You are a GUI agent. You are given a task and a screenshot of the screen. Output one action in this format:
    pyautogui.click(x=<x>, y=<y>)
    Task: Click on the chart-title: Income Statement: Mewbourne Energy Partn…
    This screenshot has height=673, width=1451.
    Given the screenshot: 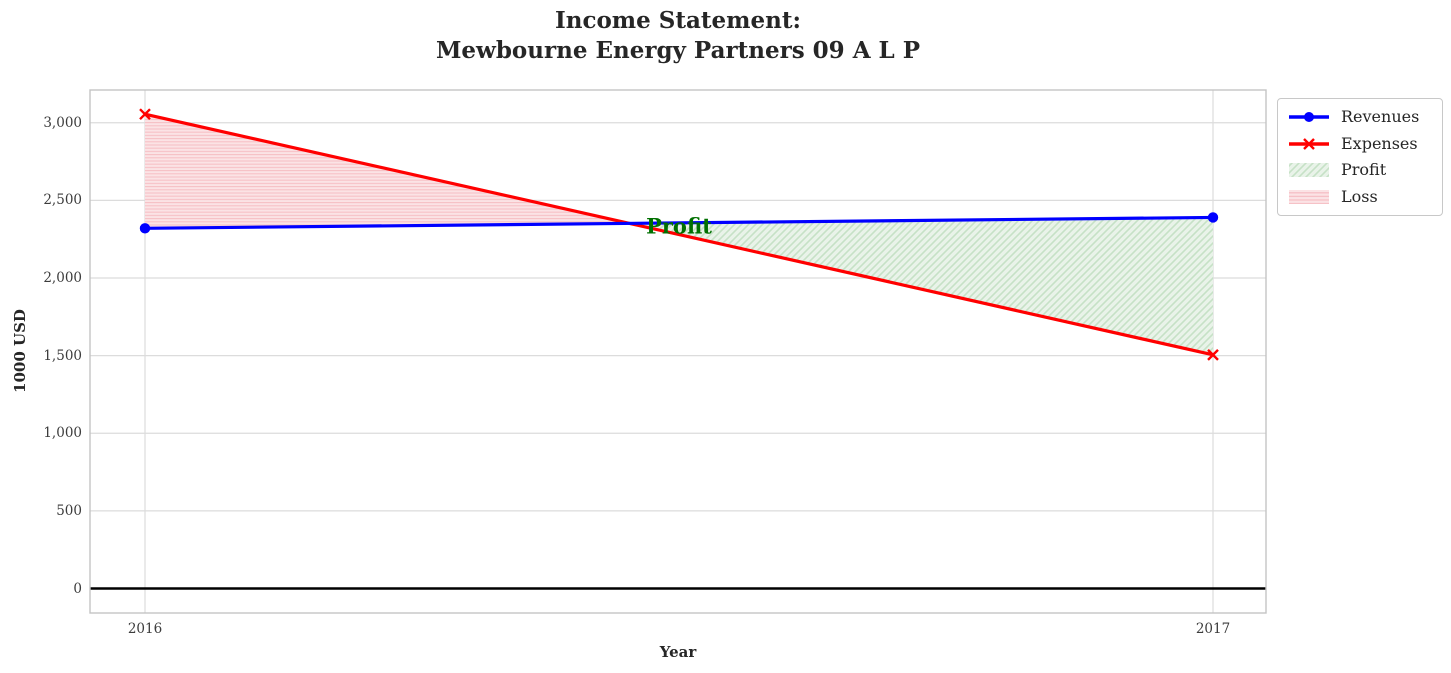 What is the action you would take?
    pyautogui.click(x=678, y=36)
    